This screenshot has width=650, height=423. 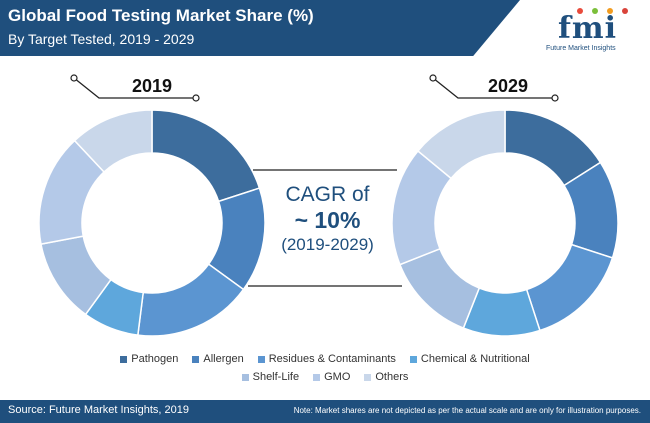 I want to click on legend-label: Shelf-Life, so click(x=276, y=377).